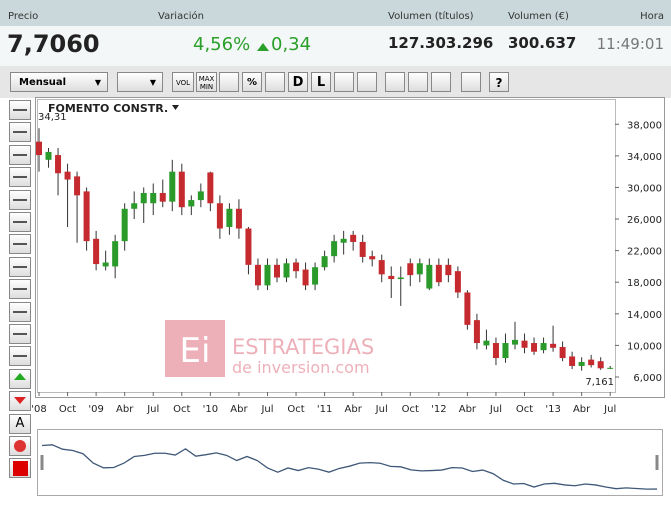 The height and width of the screenshot is (512, 671). I want to click on chart-type-select: ▼, so click(140, 82).